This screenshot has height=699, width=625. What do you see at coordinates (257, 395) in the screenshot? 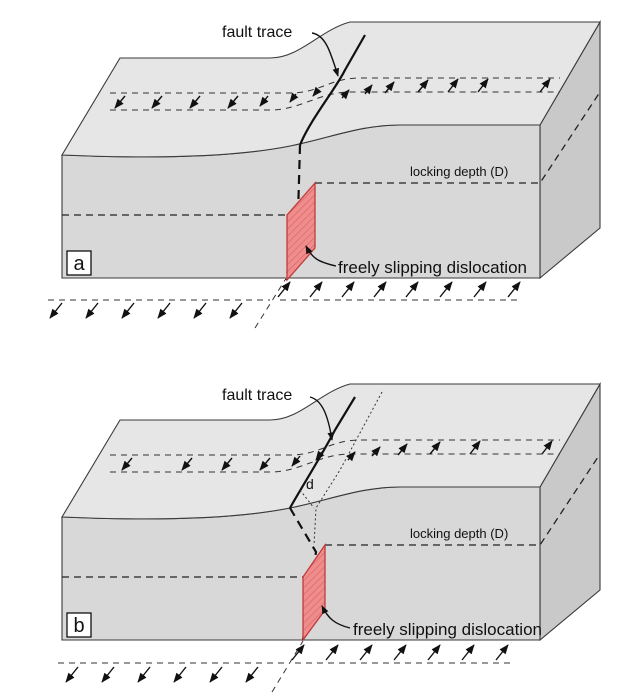
I see `fault-trace-label-b: fault trace` at bounding box center [257, 395].